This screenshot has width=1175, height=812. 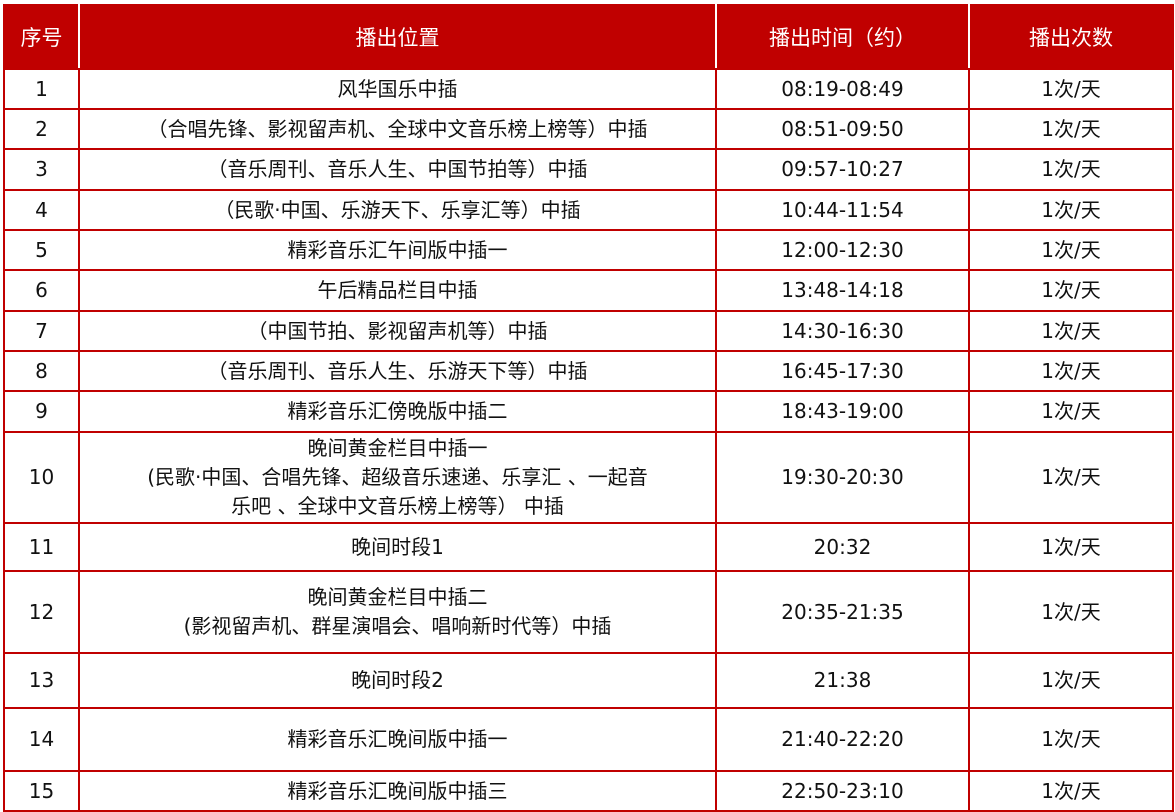 What do you see at coordinates (842, 169) in the screenshot?
I see `row-time: 09:57-10:27` at bounding box center [842, 169].